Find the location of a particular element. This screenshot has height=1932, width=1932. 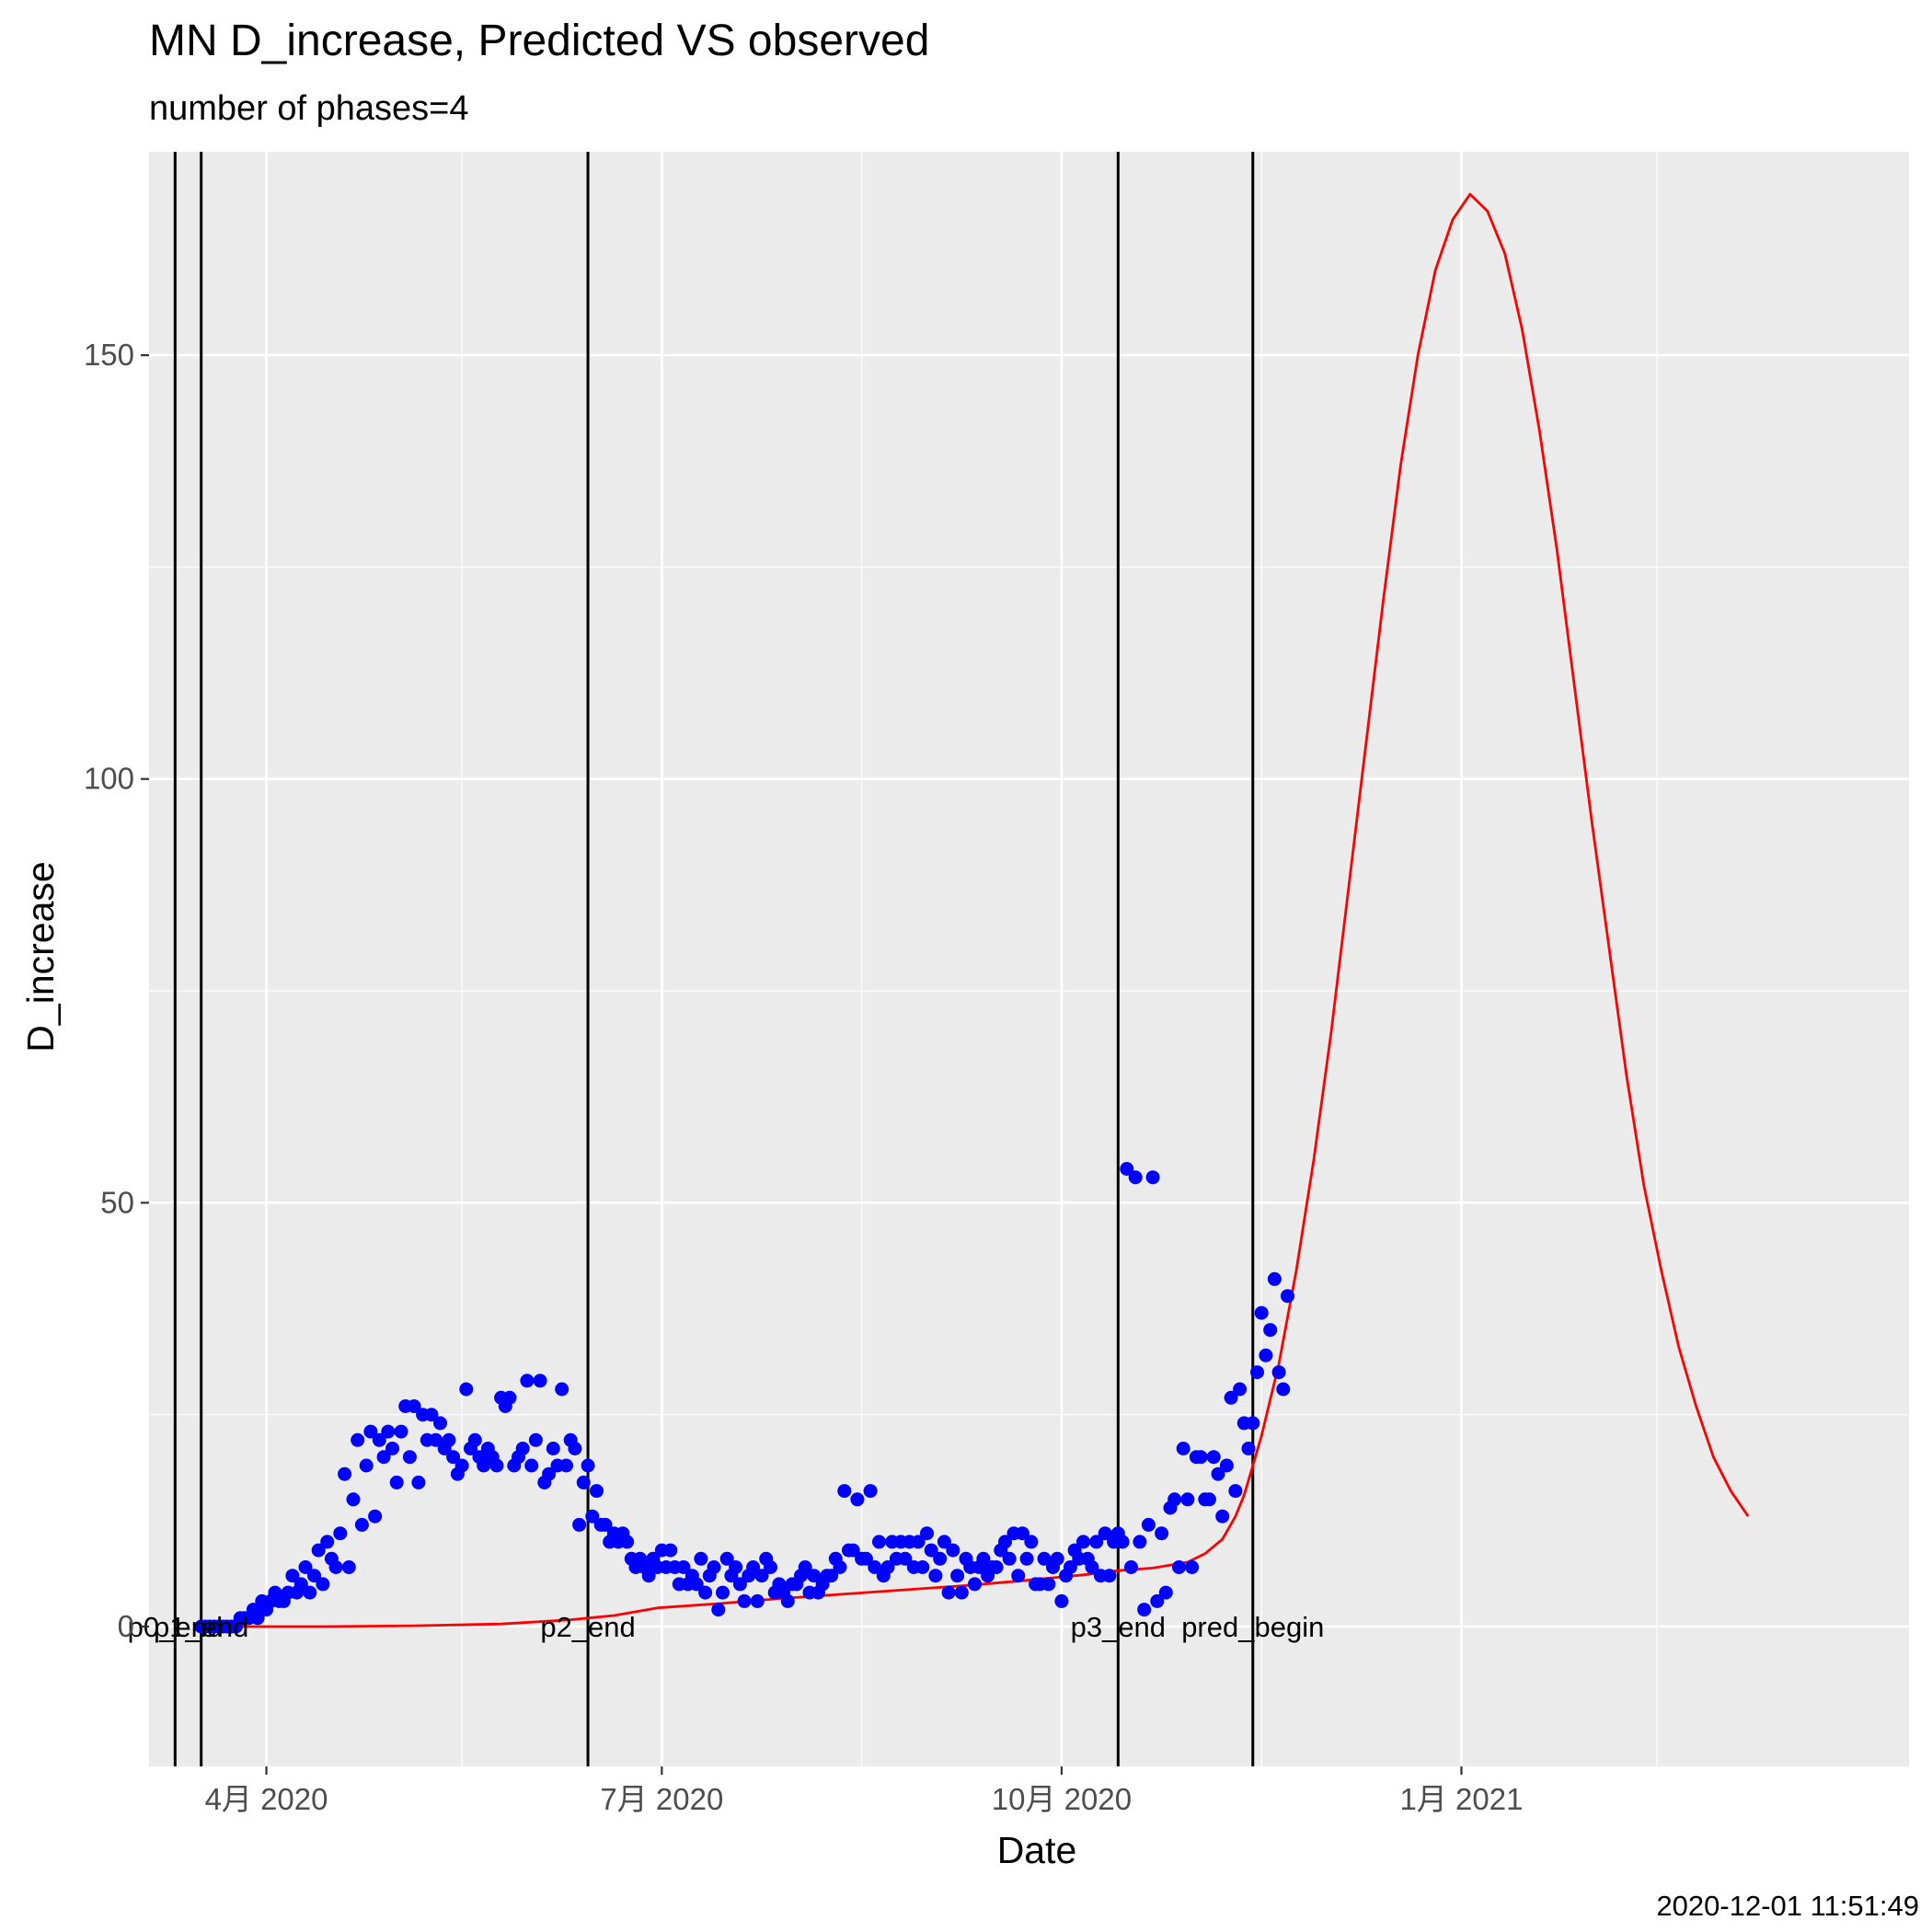

y-tick-label: 100 is located at coordinates (109, 779).